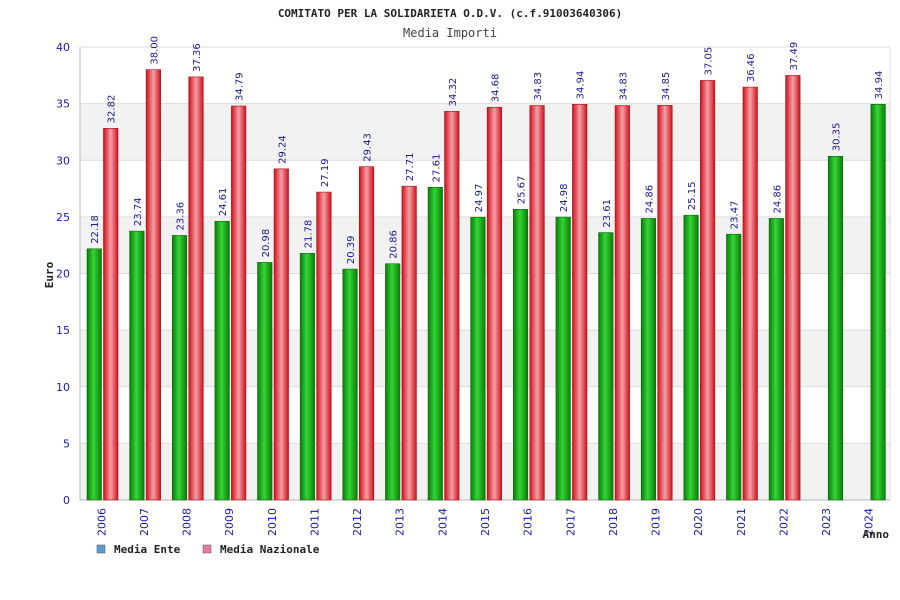 This screenshot has width=900, height=600. What do you see at coordinates (876, 534) in the screenshot?
I see `x-axis-label: Anno` at bounding box center [876, 534].